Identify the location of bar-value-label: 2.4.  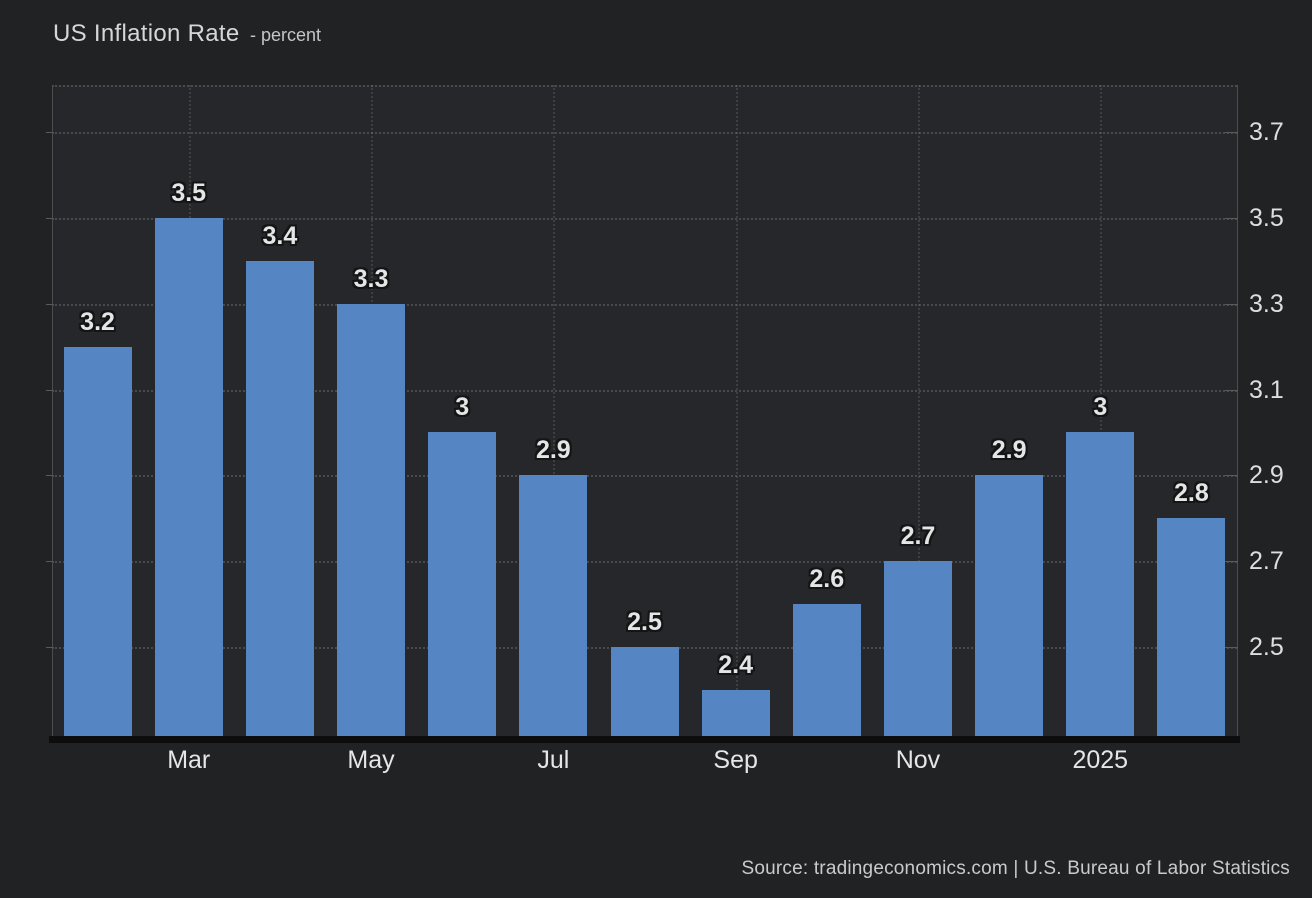
(736, 664).